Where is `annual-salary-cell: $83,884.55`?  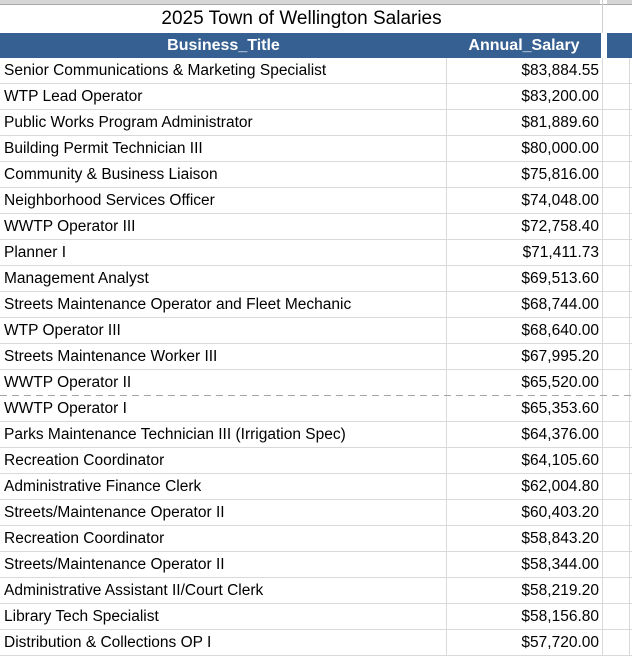 annual-salary-cell: $83,884.55 is located at coordinates (525, 70).